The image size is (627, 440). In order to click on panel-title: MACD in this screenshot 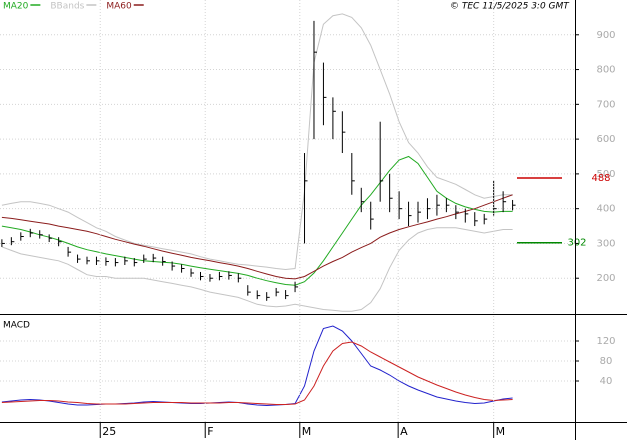, I will do `click(16, 326)`.